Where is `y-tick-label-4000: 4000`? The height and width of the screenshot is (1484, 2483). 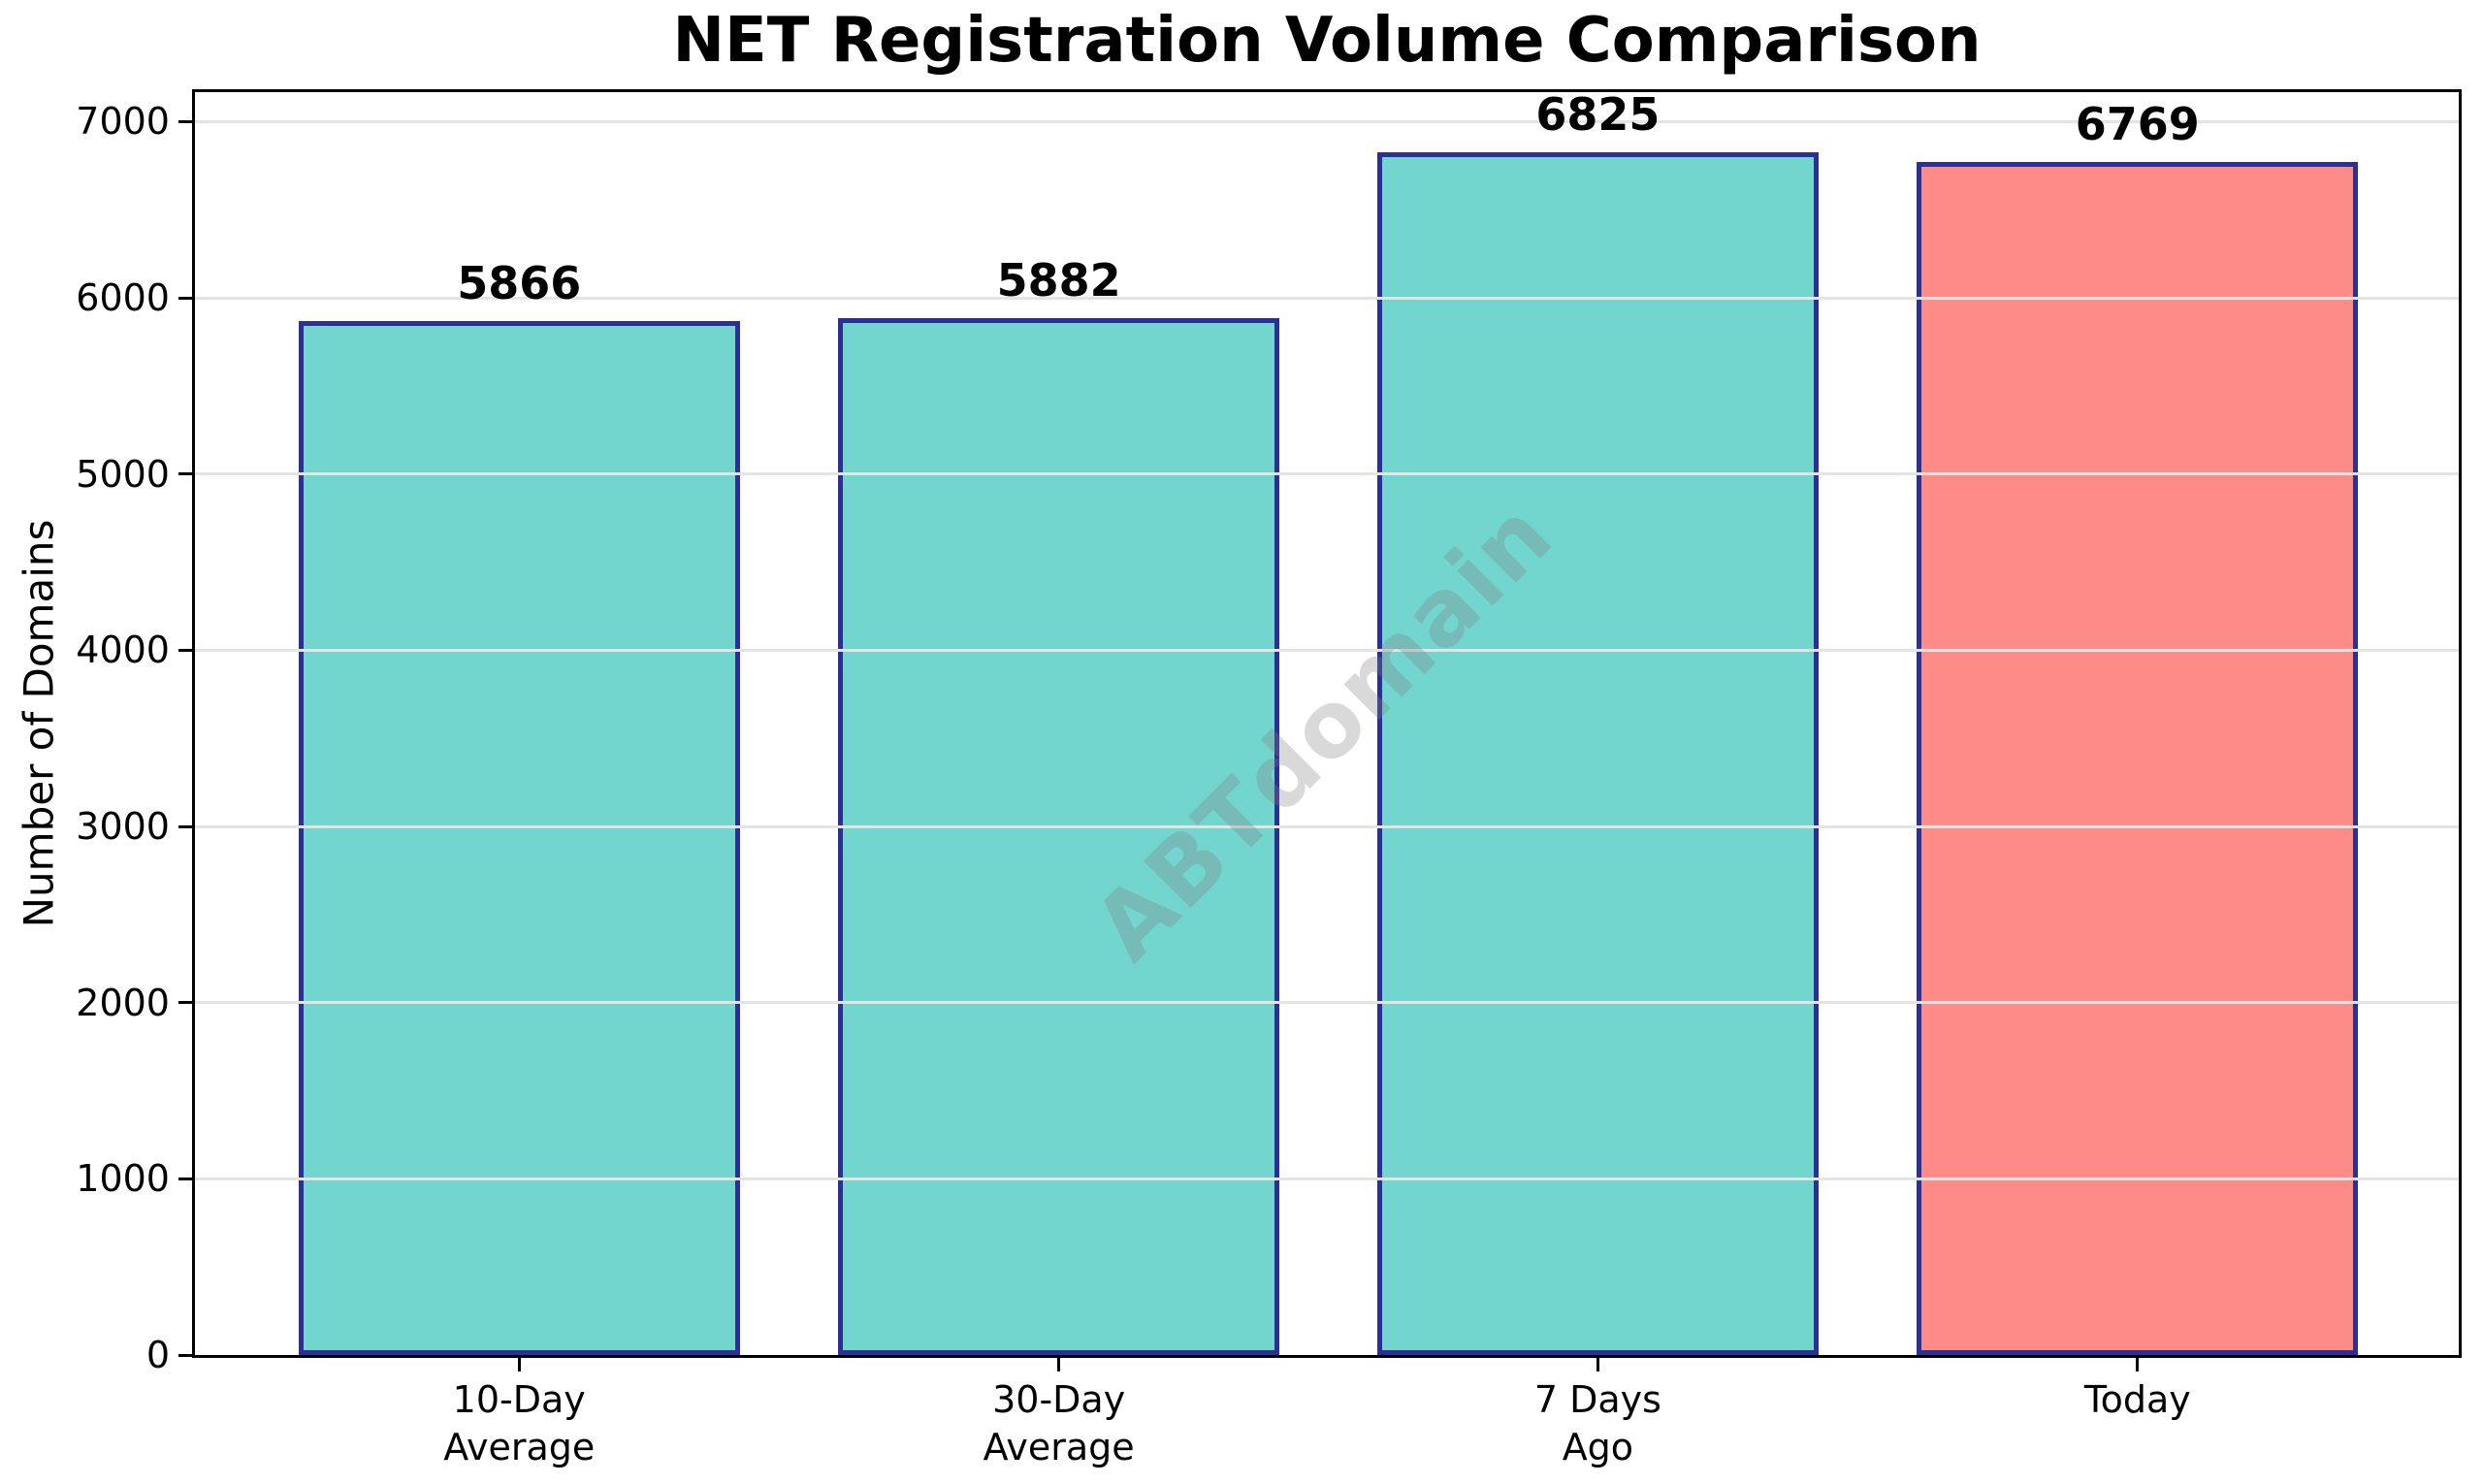 y-tick-label-4000: 4000 is located at coordinates (123, 650).